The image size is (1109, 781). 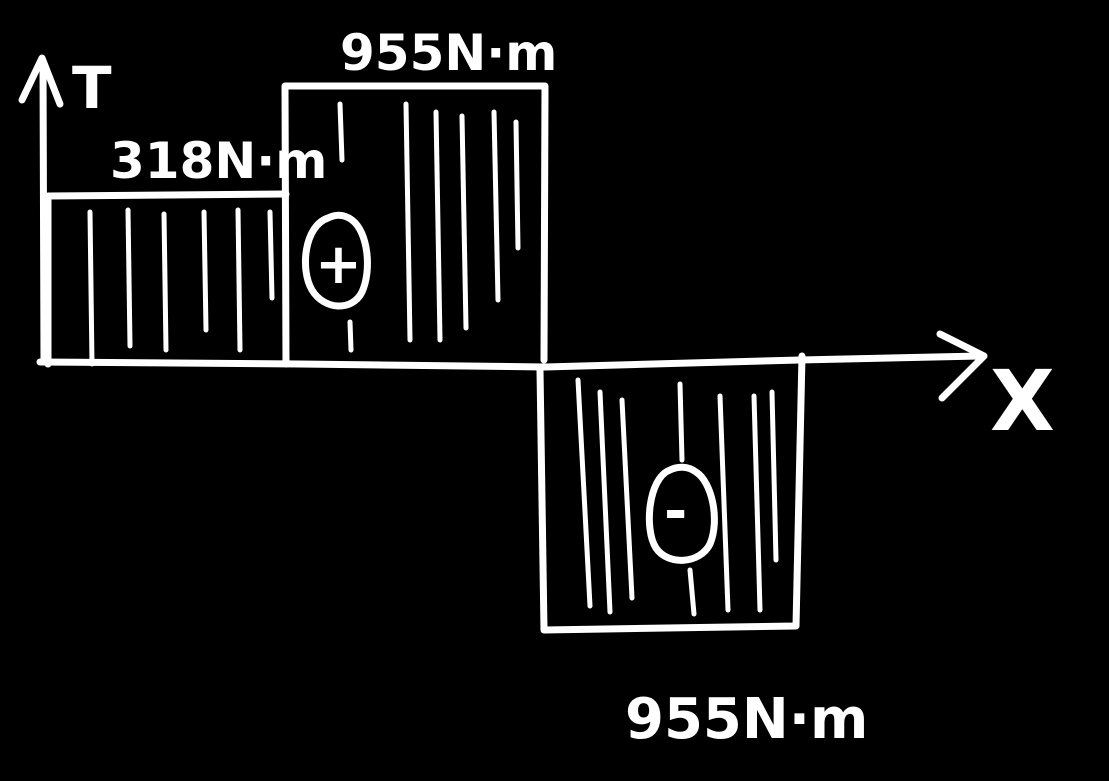 What do you see at coordinates (448, 53) in the screenshot?
I see `segment-2-value-label: 955N·m` at bounding box center [448, 53].